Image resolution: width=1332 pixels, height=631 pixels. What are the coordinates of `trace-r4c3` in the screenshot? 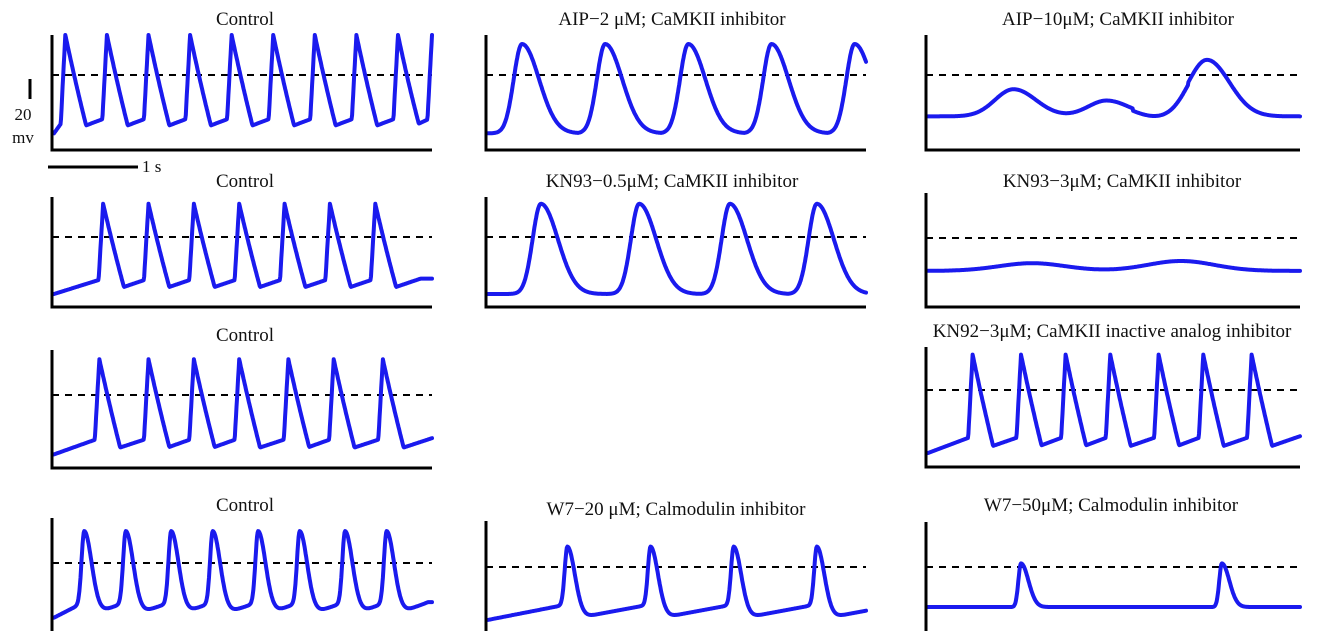 It's located at (1114, 585).